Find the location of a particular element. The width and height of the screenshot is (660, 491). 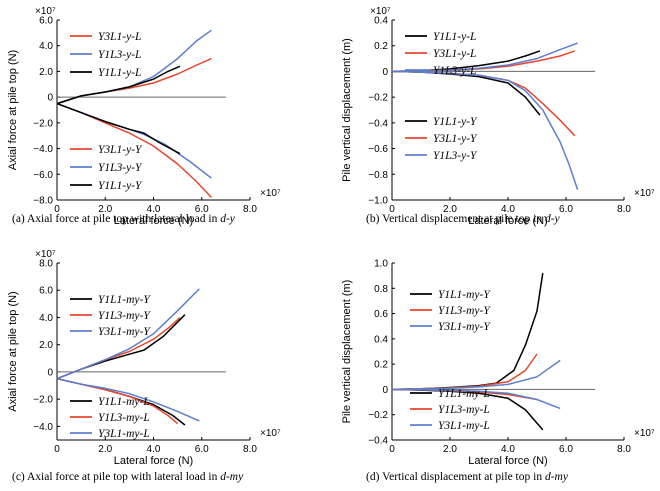

y-tick-label: 0.6 is located at coordinates (381, 314).